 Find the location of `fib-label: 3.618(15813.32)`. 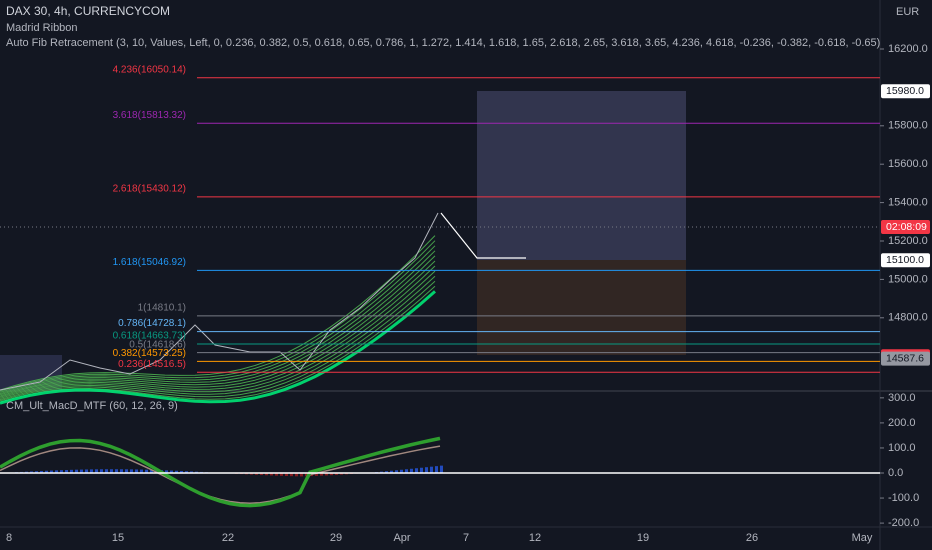

fib-label: 3.618(15813.32) is located at coordinates (149, 115).